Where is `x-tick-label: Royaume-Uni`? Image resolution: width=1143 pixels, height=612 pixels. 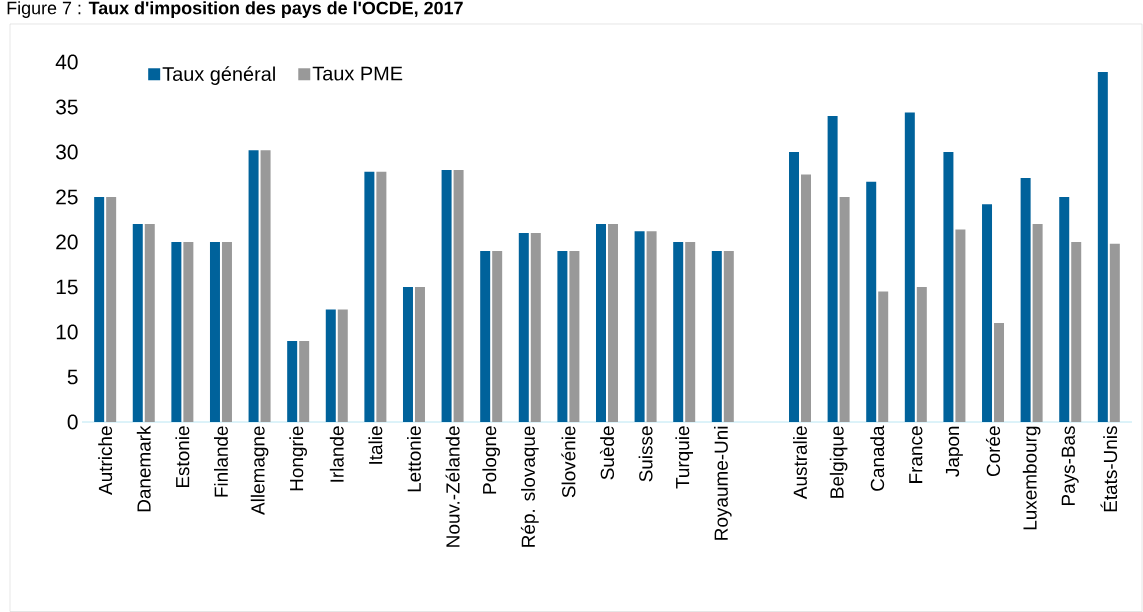 x-tick-label: Royaume-Uni is located at coordinates (722, 483).